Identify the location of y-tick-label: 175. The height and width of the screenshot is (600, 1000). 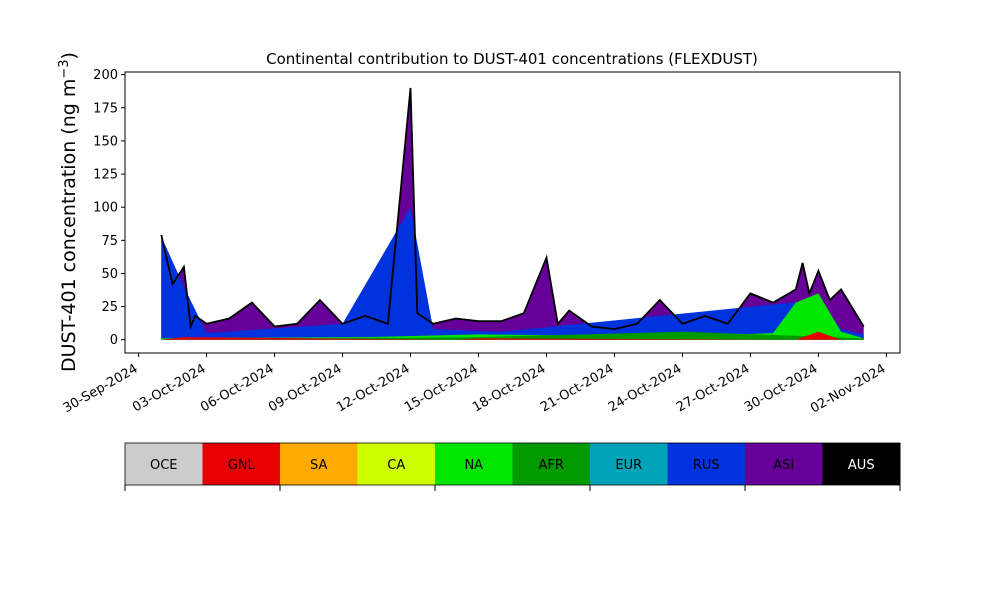
(105, 108).